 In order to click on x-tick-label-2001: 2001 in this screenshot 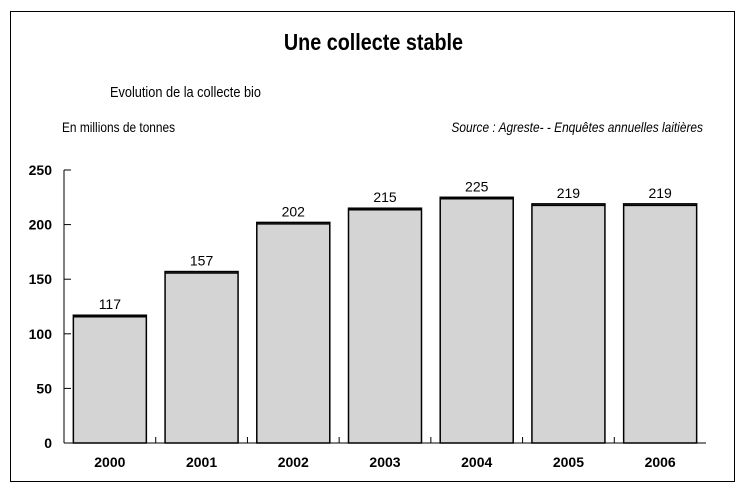, I will do `click(201, 462)`.